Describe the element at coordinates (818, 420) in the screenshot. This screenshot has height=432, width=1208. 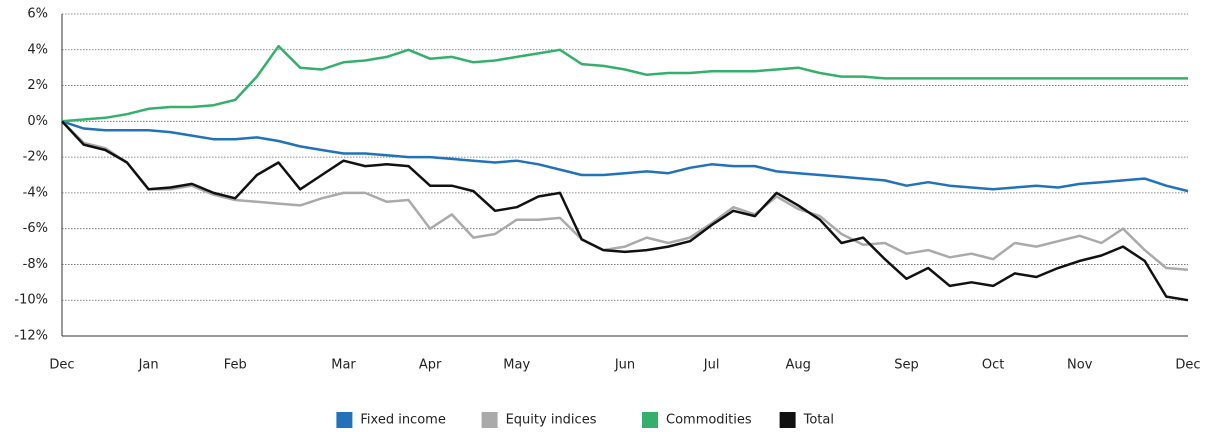
I see `legend-label: Total` at that location.